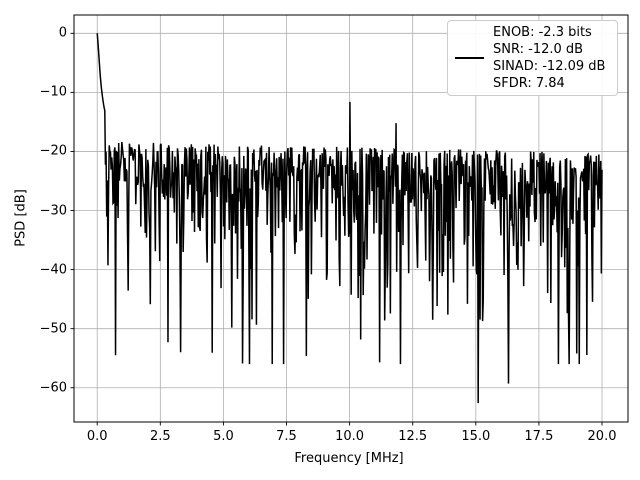 This screenshot has height=480, width=640. What do you see at coordinates (286, 436) in the screenshot?
I see `x-tick-label: 7.5` at bounding box center [286, 436].